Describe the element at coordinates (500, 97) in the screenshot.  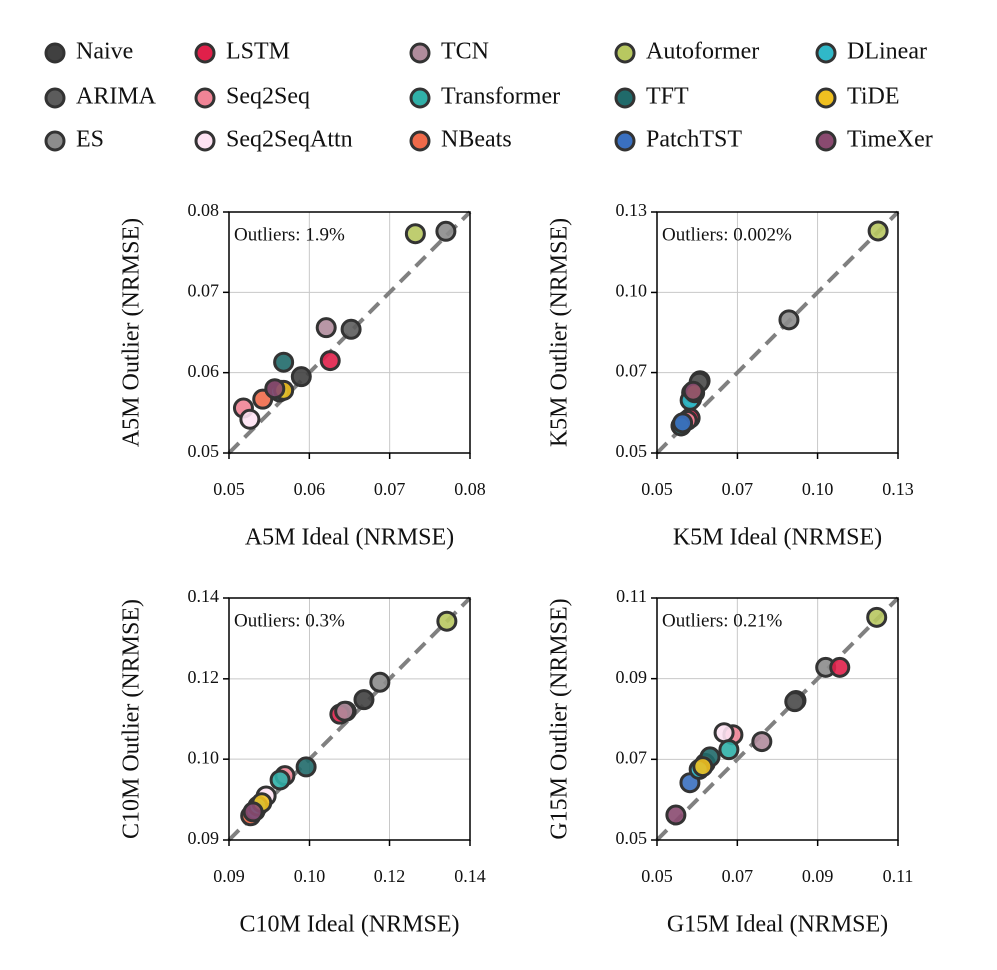
I see `legend-label: Transformer` at that location.